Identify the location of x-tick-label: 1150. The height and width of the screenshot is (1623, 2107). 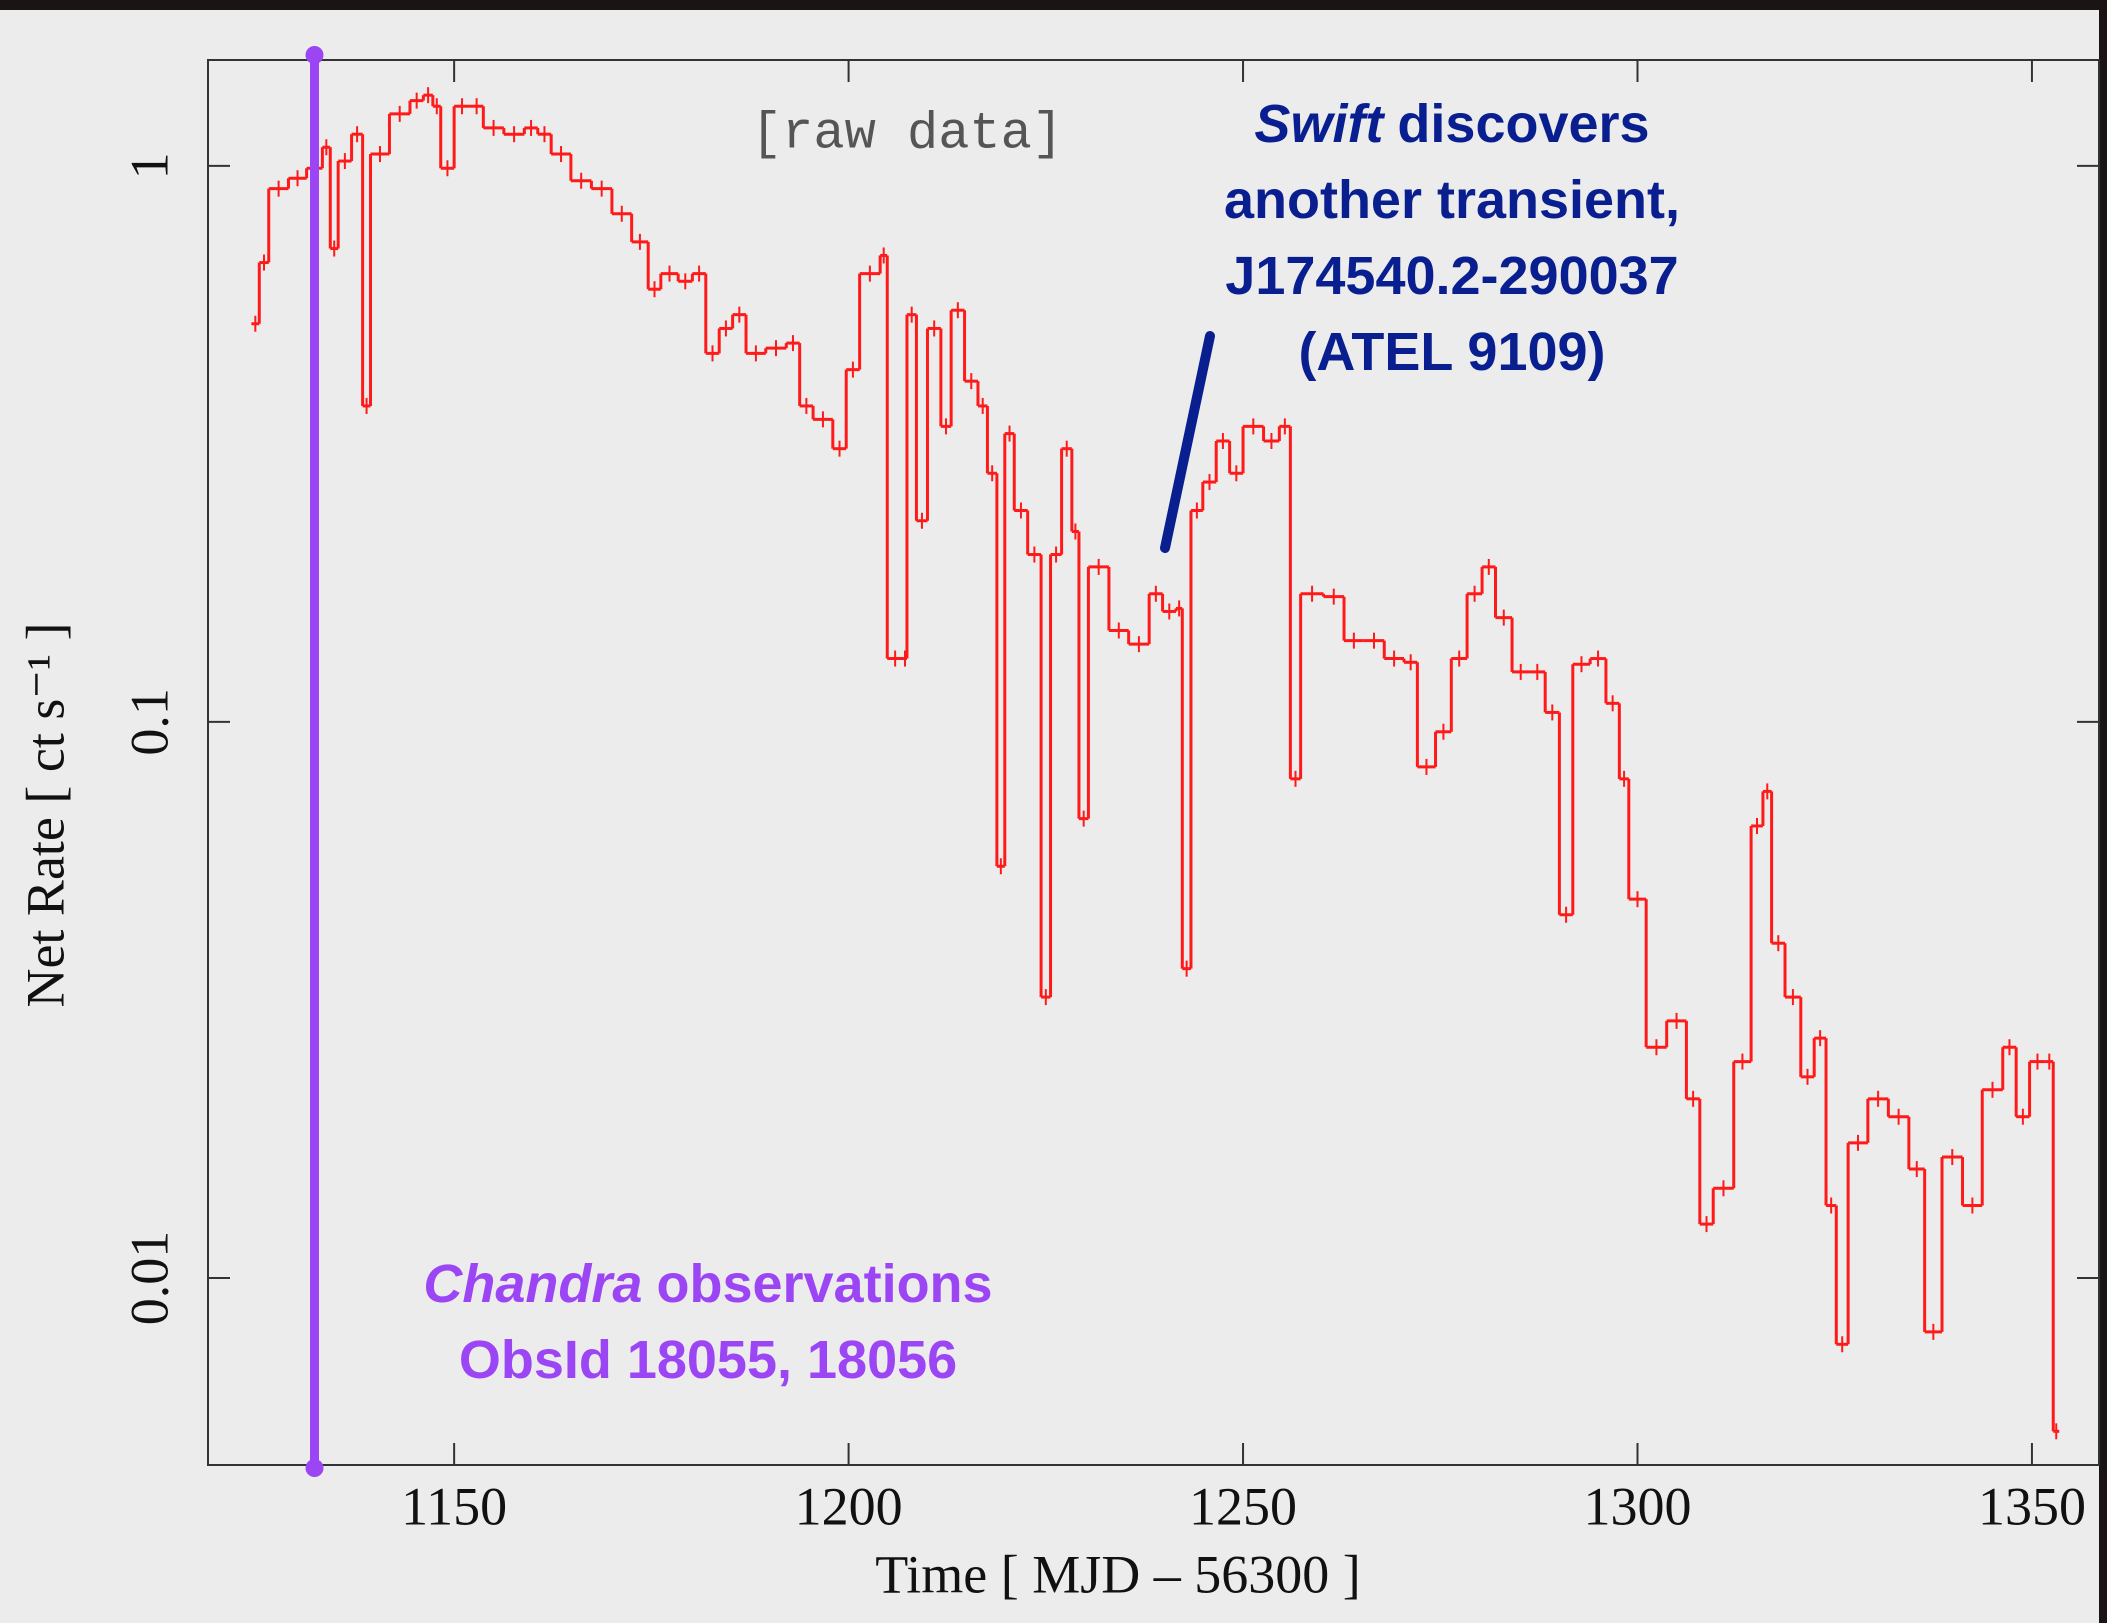
(454, 1506).